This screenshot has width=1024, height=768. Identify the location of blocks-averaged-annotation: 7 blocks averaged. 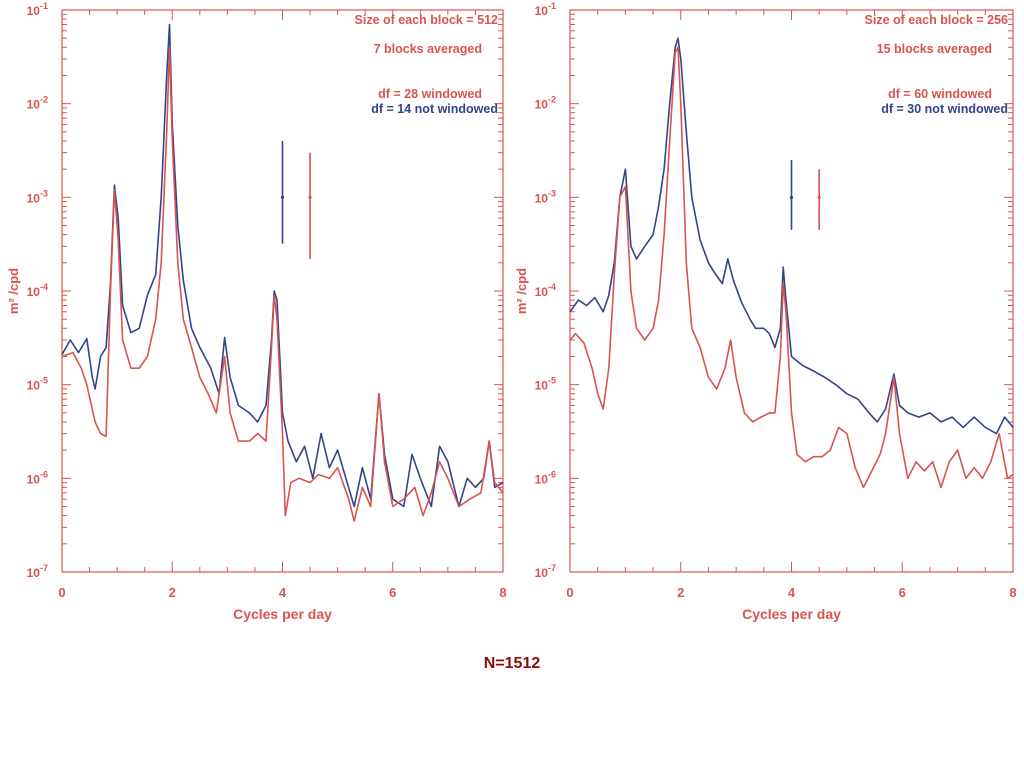
(428, 49).